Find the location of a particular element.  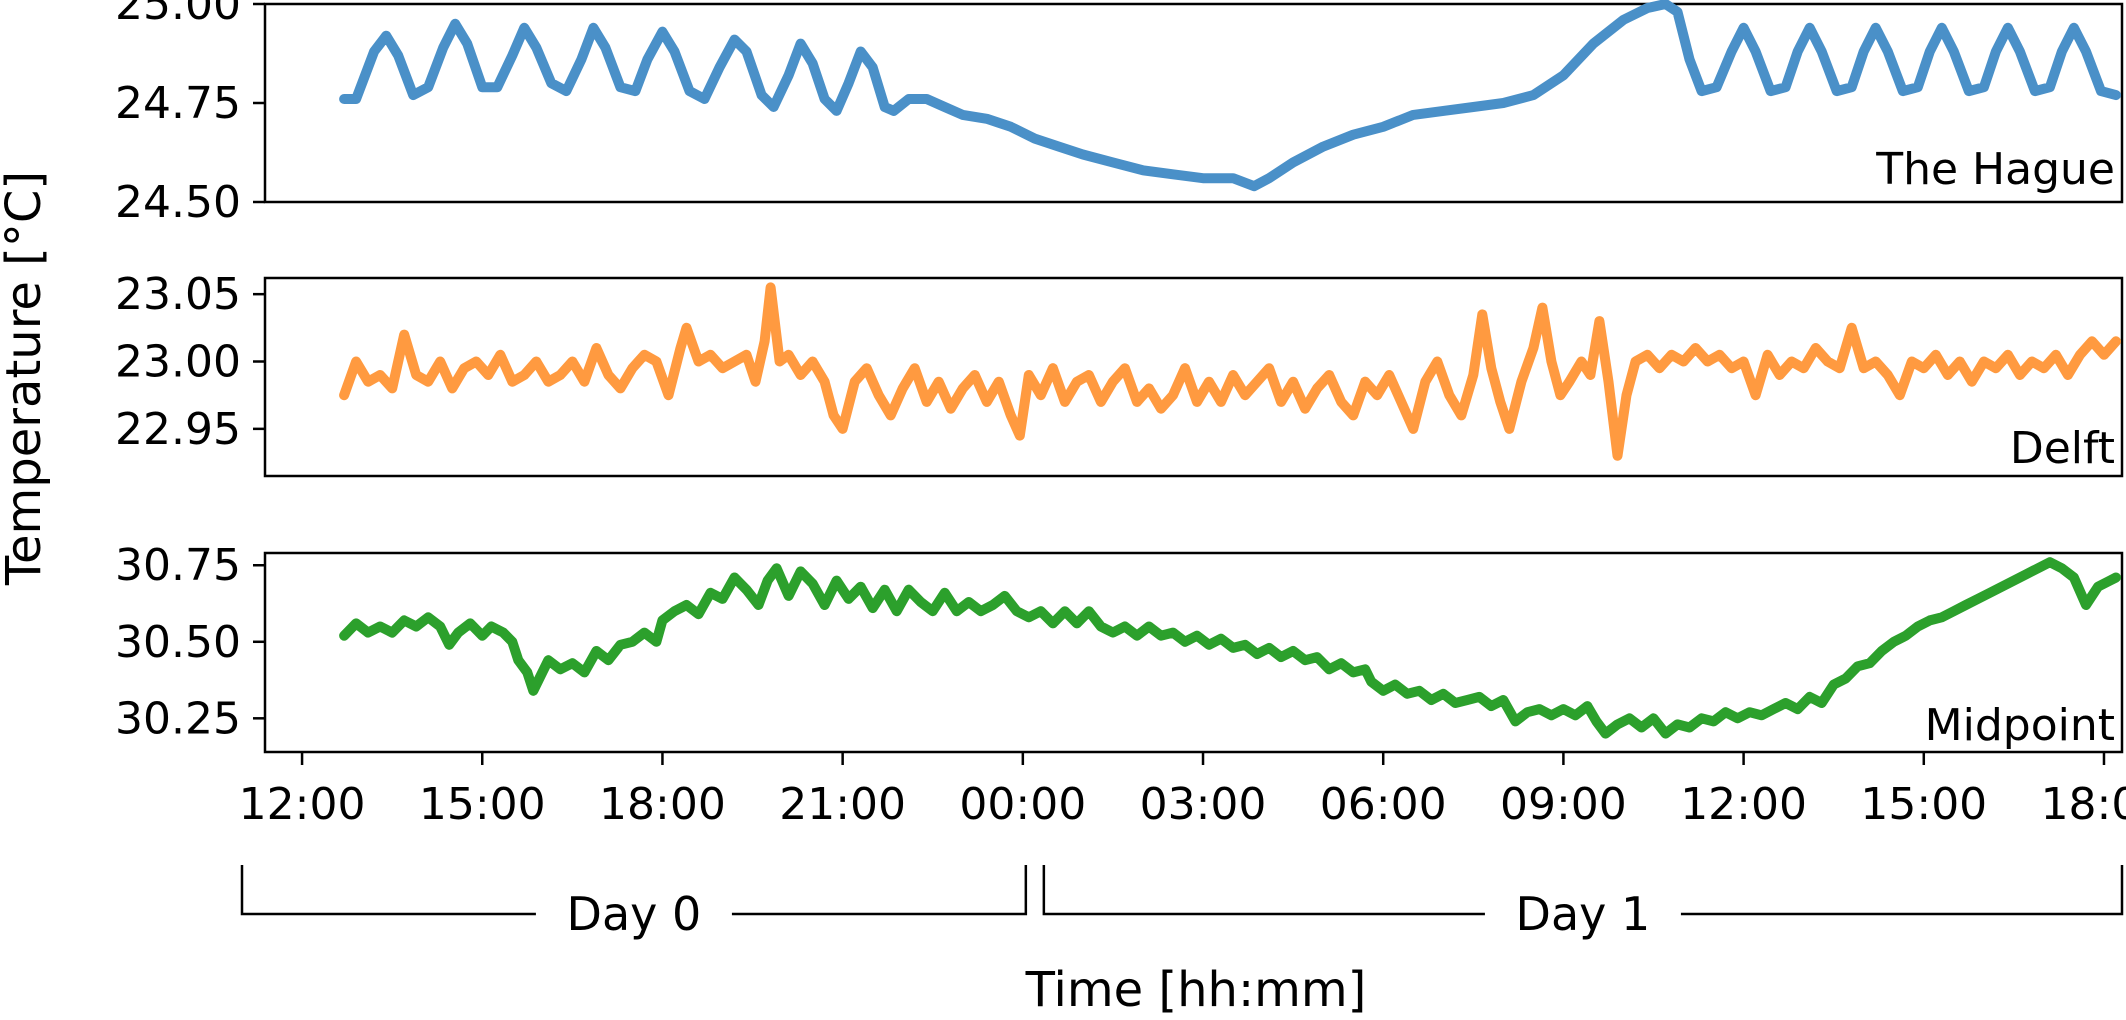

day-0-bracket-right is located at coordinates (879, 890).